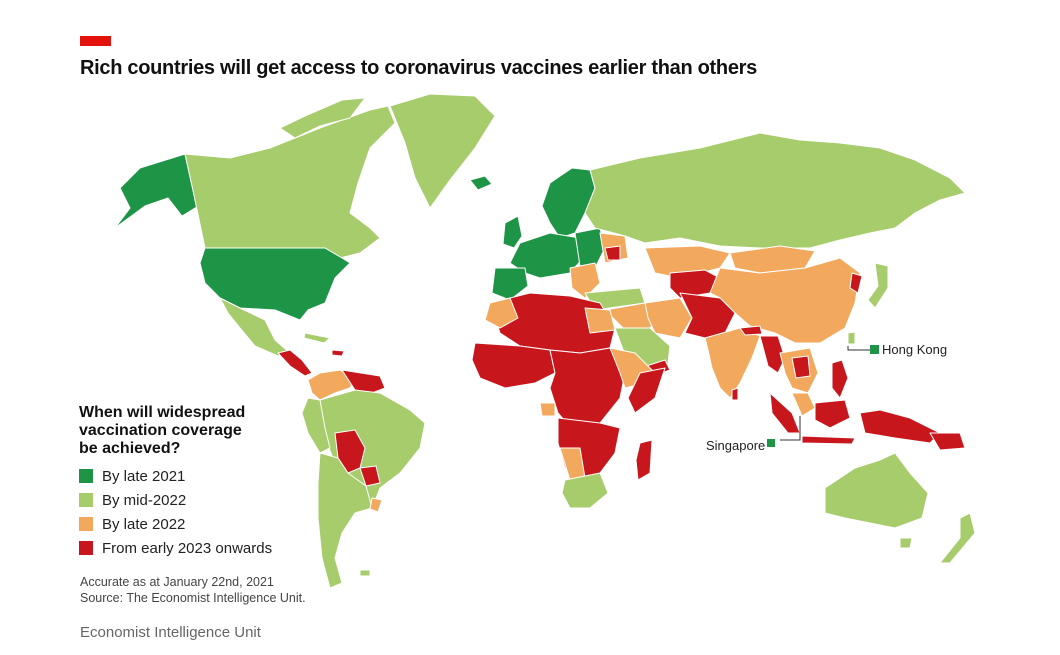 This screenshot has height=655, width=1060. I want to click on region-iceland, so click(481, 183).